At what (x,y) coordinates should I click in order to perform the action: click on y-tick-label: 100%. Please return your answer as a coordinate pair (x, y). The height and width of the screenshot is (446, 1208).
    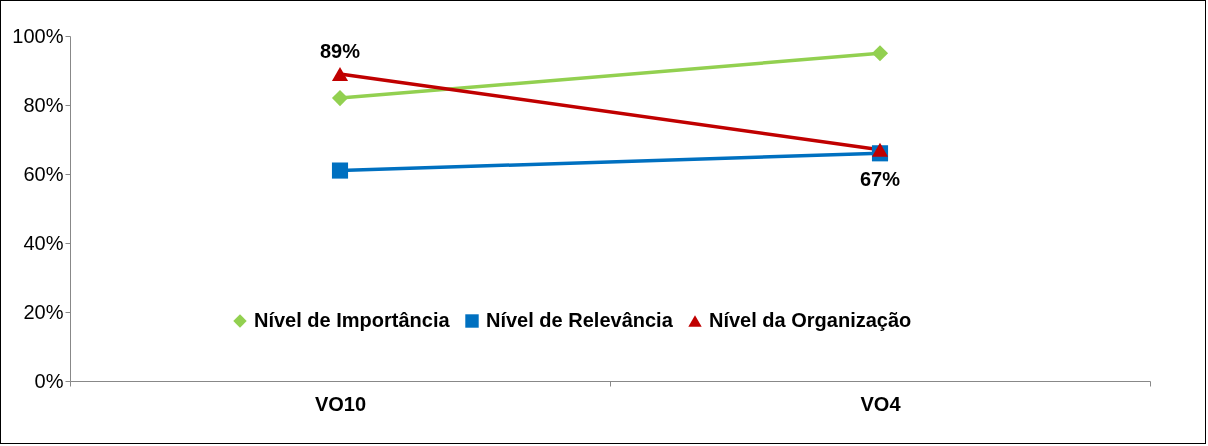
    Looking at the image, I should click on (38, 35).